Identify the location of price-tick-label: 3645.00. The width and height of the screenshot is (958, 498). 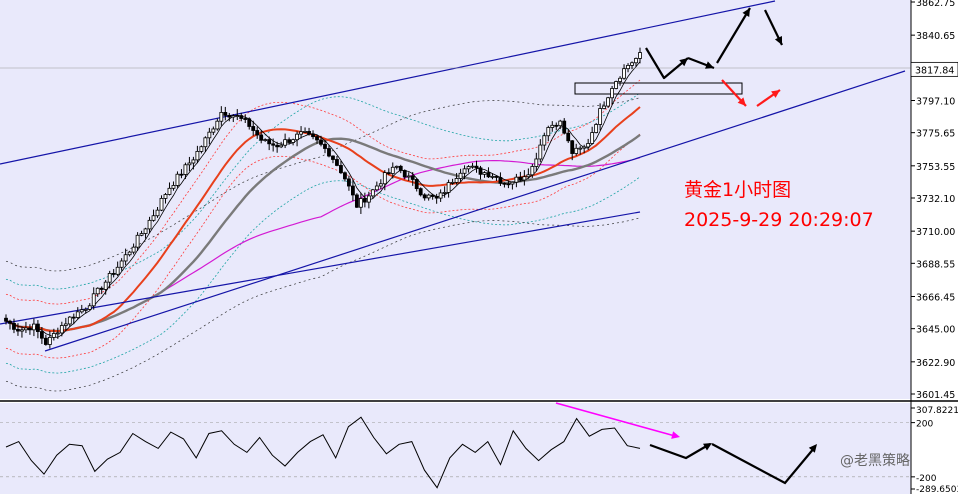
(935, 330).